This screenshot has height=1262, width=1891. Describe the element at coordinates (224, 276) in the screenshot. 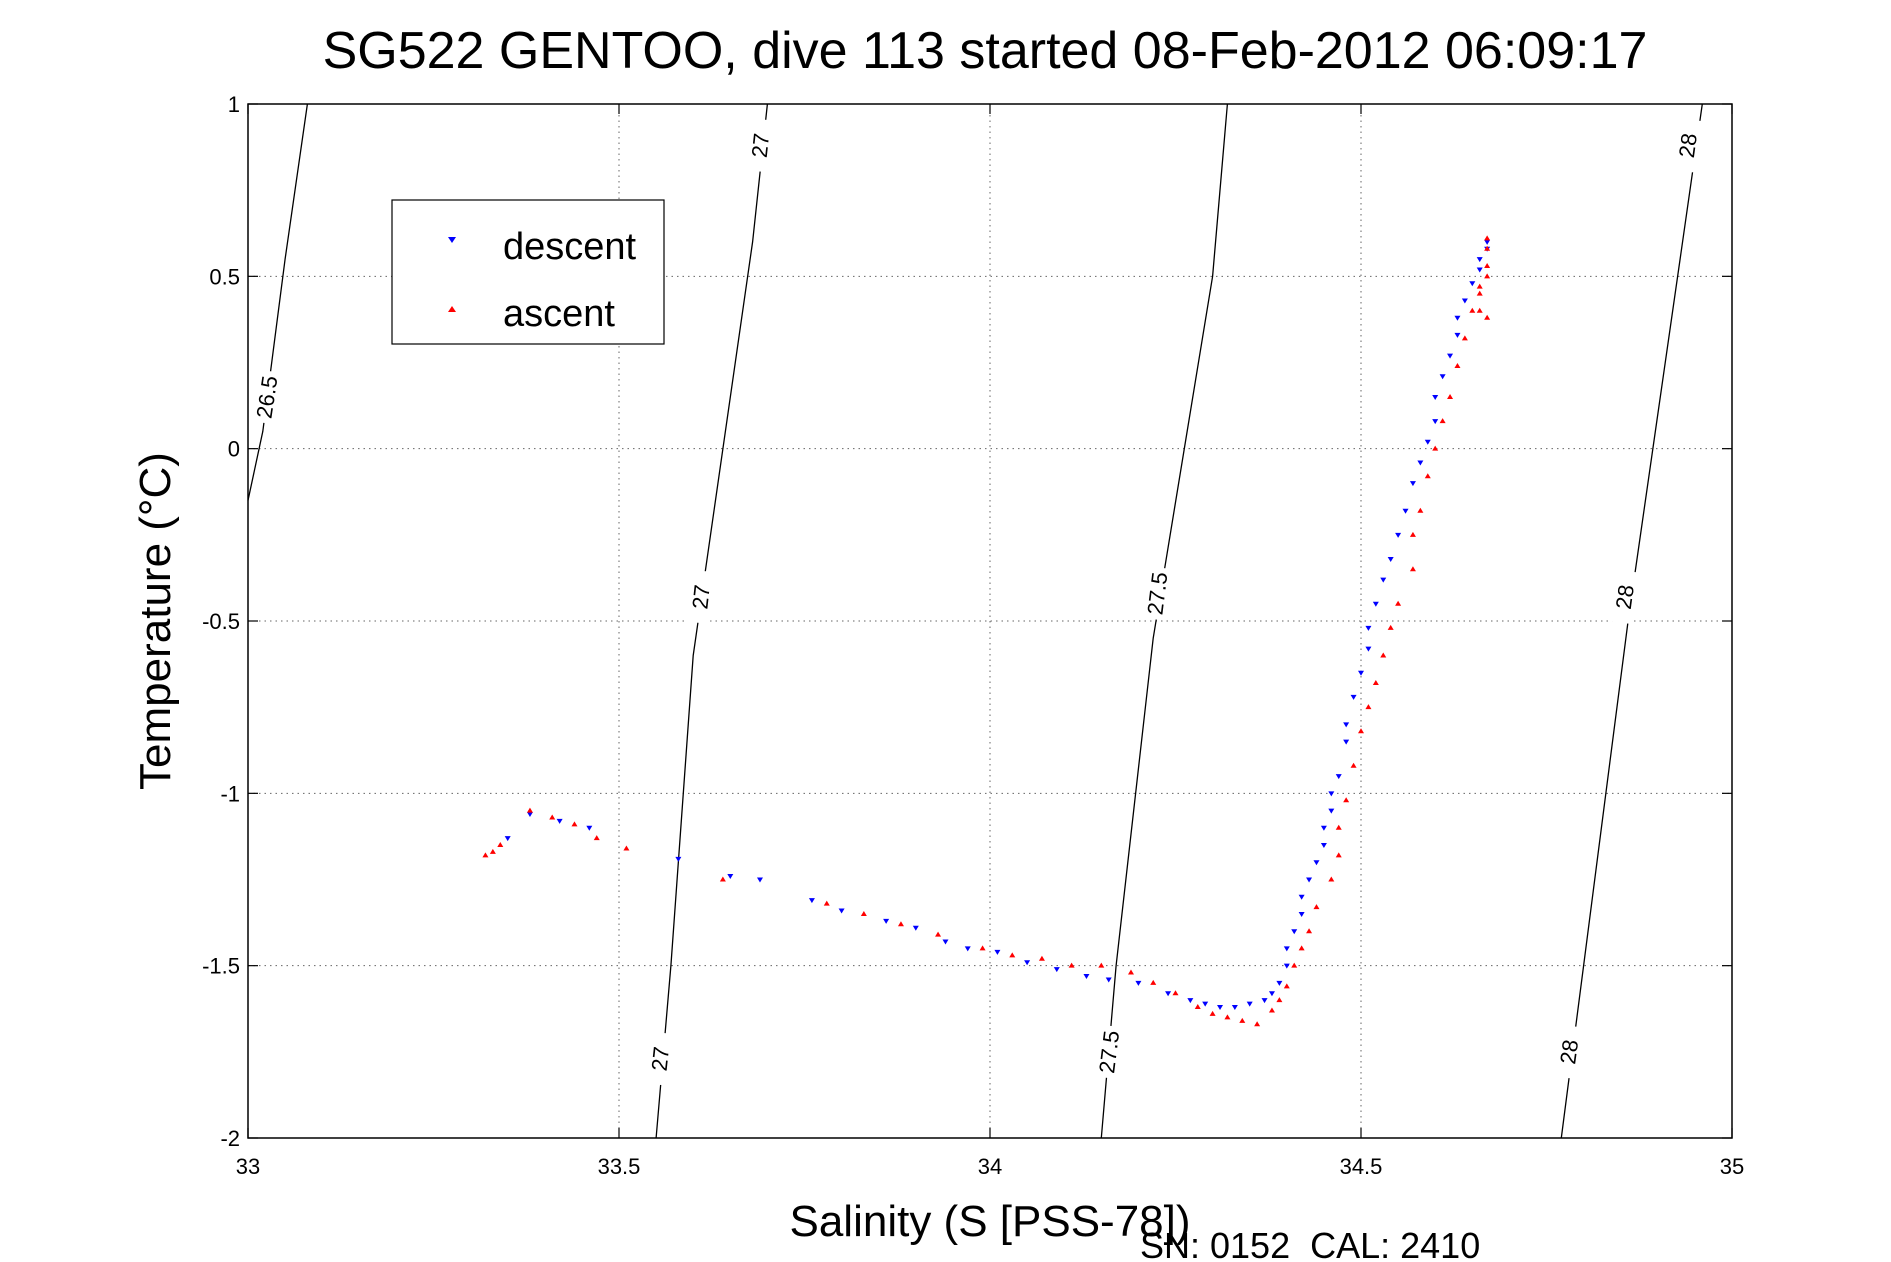

I see `y-tick-label: 0.5` at that location.